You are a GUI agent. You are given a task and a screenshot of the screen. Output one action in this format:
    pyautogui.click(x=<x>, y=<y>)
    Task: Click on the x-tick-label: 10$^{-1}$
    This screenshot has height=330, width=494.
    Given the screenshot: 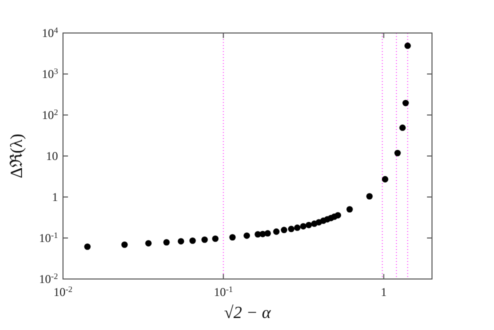 What is the action you would take?
    pyautogui.click(x=223, y=291)
    